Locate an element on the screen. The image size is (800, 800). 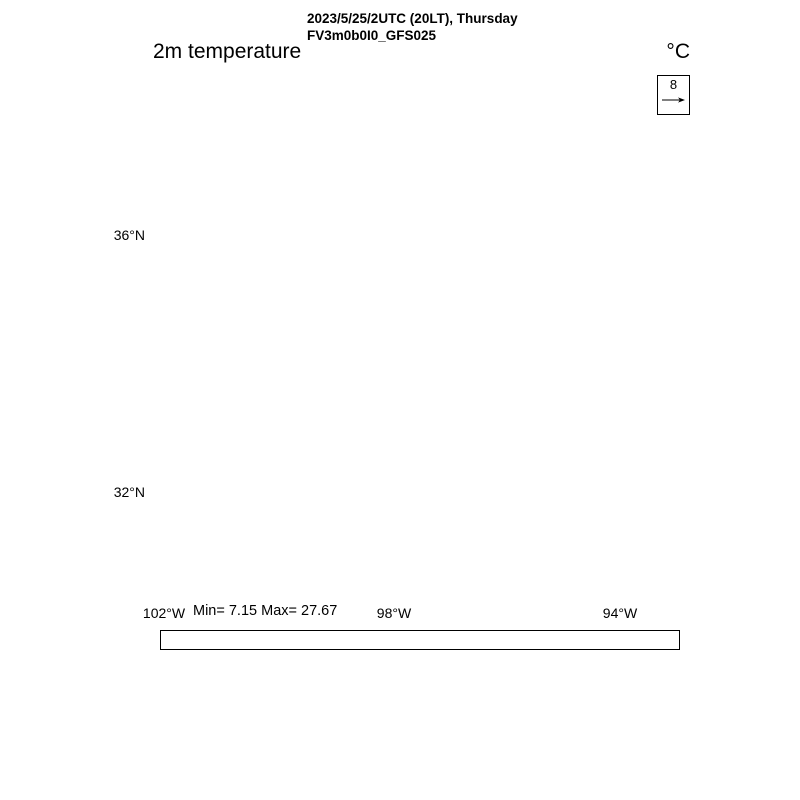
colorbar is located at coordinates (420, 640).